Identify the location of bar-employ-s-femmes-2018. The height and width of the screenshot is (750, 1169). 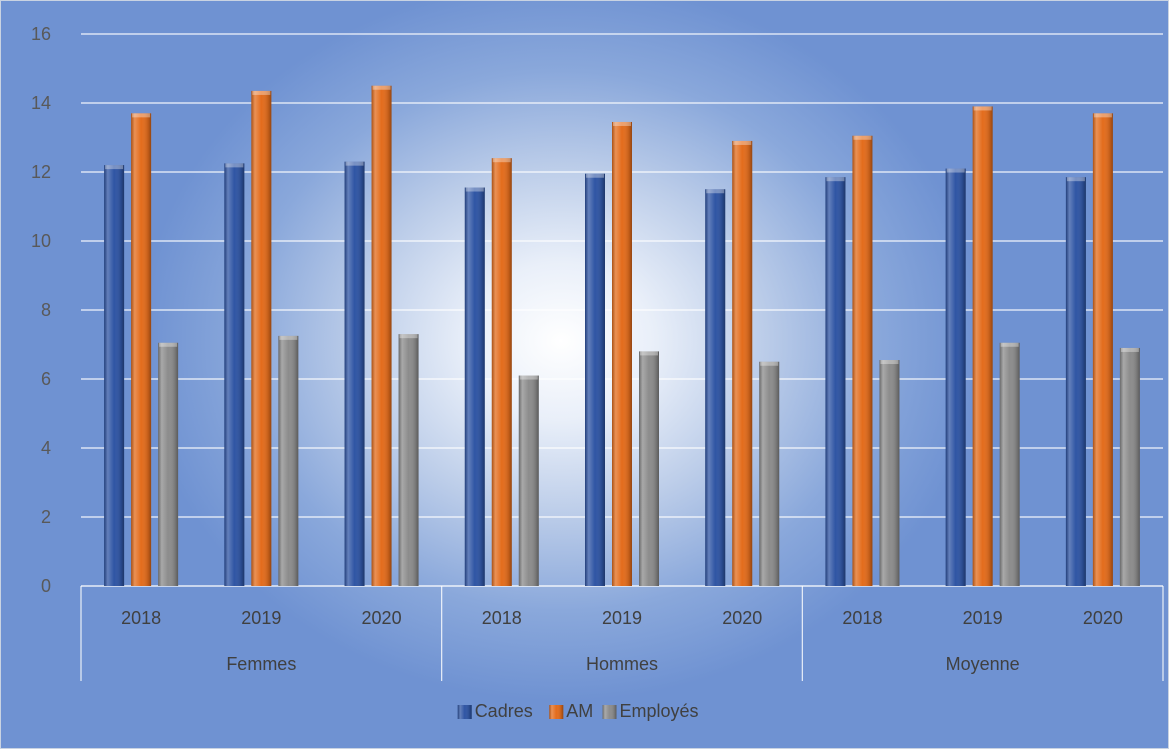
(168, 464).